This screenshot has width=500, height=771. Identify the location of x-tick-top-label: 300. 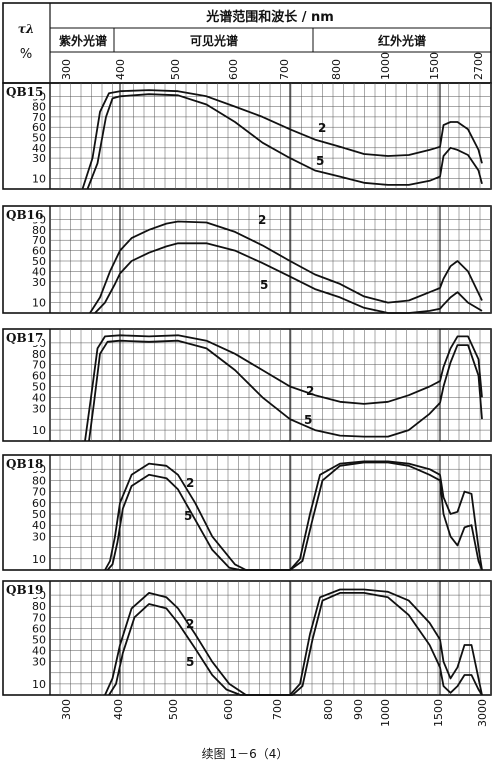
(66, 69).